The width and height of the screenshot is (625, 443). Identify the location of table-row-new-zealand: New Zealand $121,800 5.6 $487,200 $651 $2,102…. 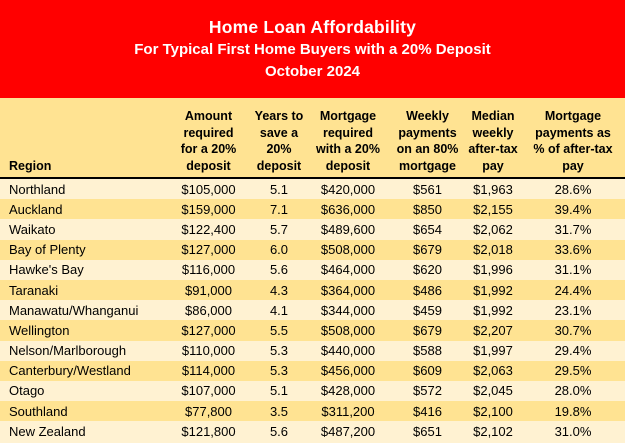
(312, 431).